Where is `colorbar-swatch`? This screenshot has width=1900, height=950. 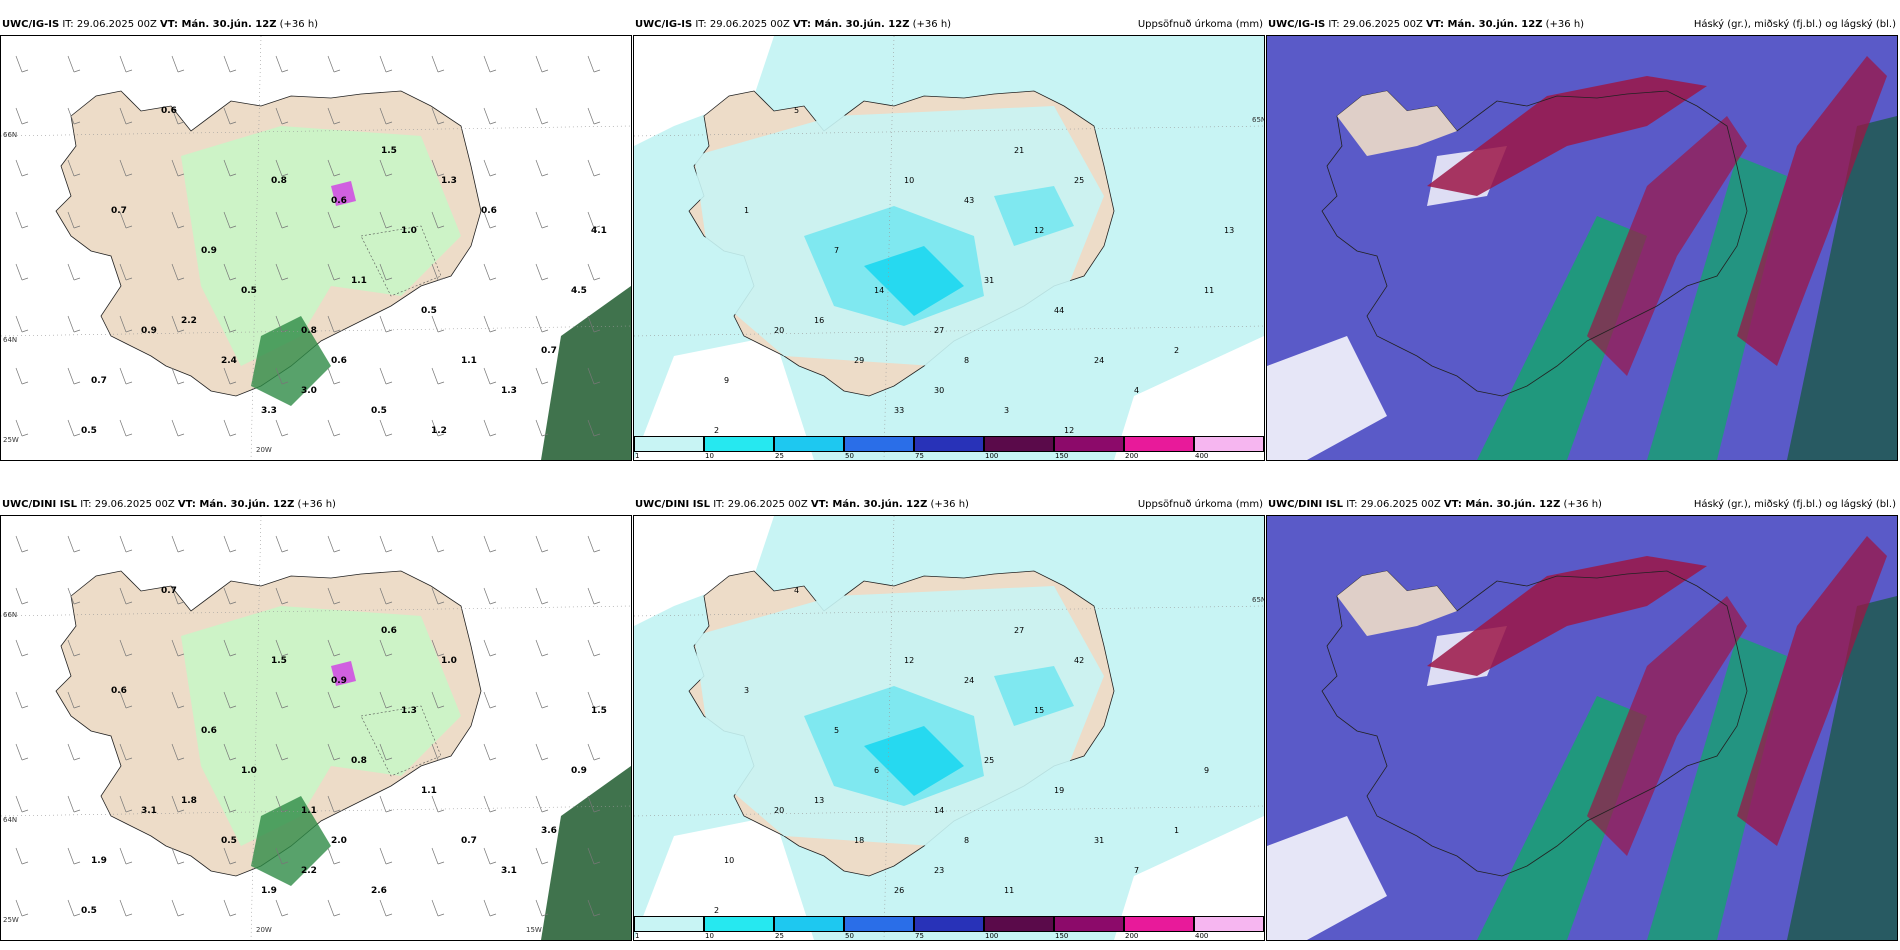
colorbar-swatch is located at coordinates (949, 444).